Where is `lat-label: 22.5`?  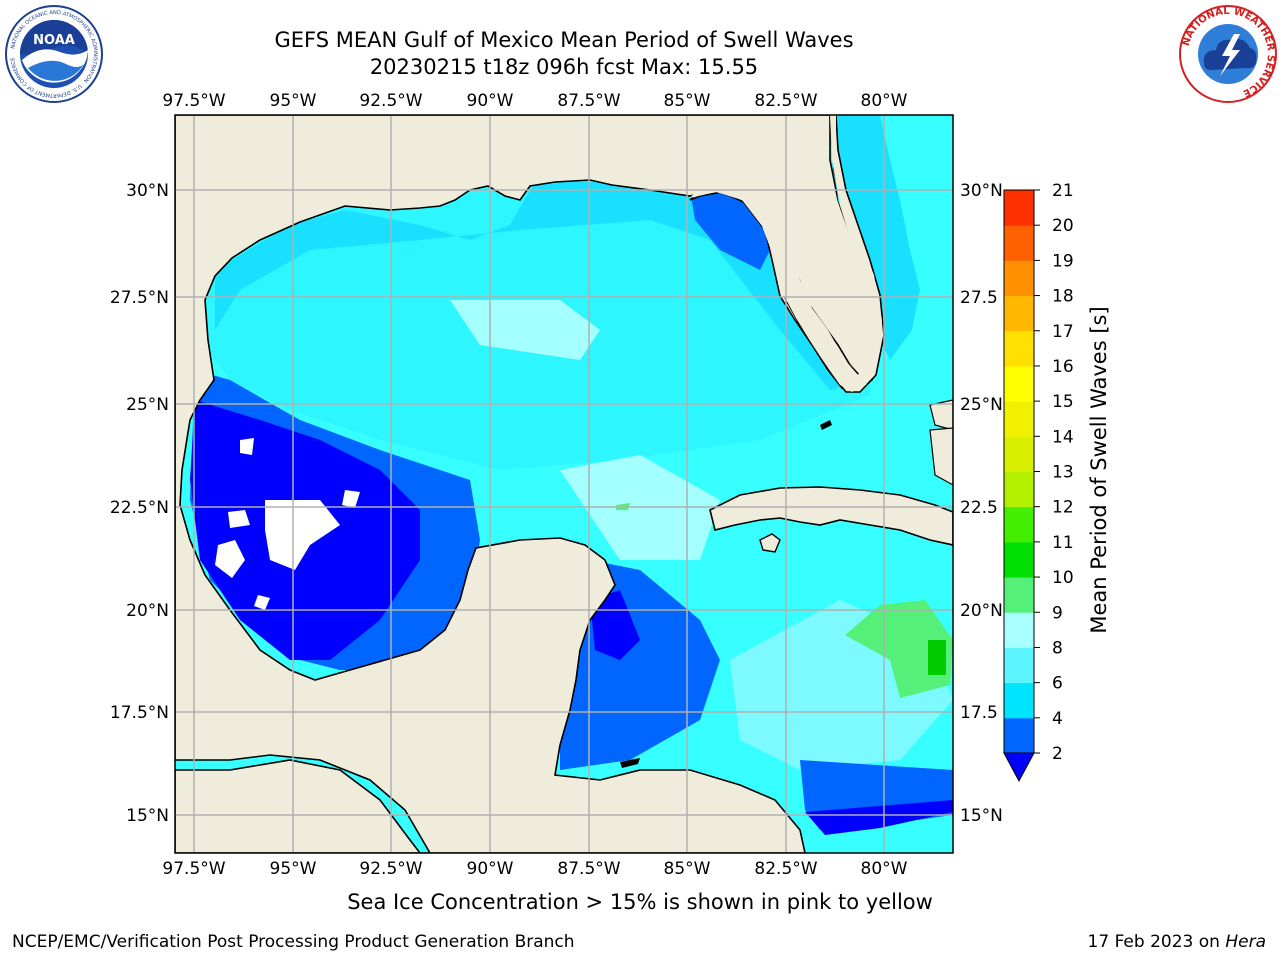
lat-label: 22.5 is located at coordinates (979, 508).